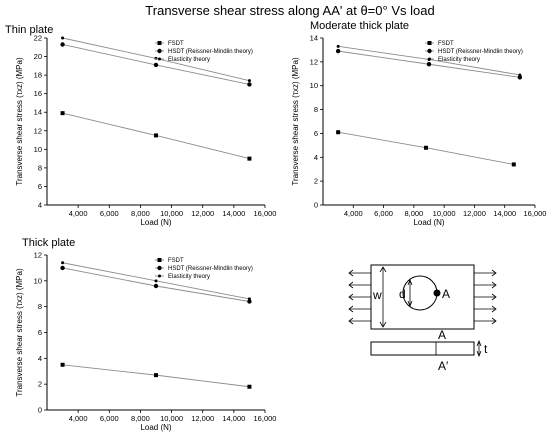  Describe the element at coordinates (38, 93) in the screenshot. I see `y-tick-label: 16` at that location.